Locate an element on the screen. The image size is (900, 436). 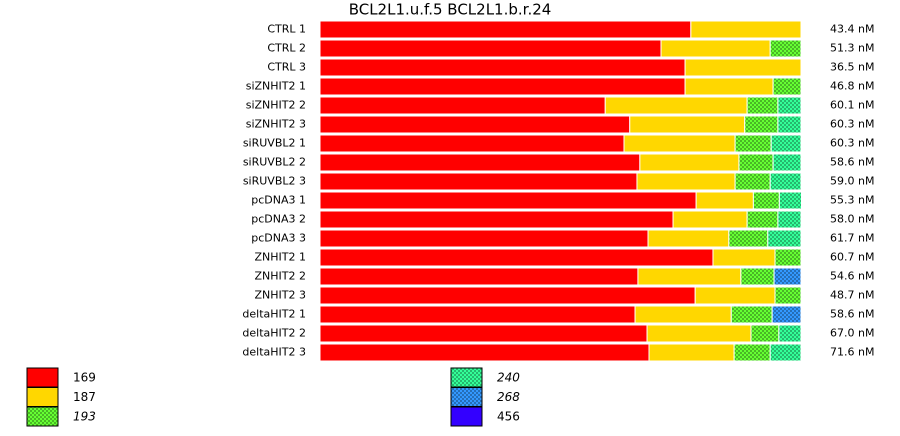
row-label: deltaHIT2 1 is located at coordinates (274, 314).